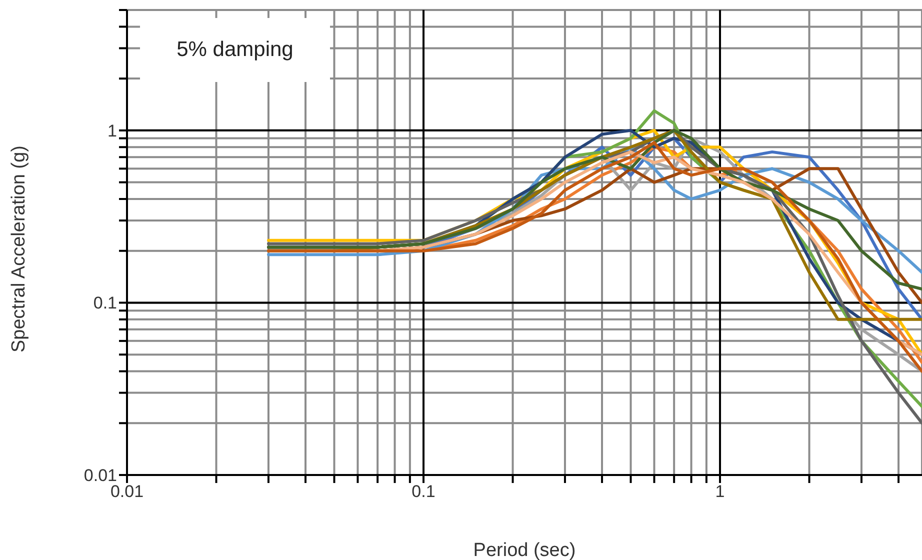 This screenshot has width=922, height=560. What do you see at coordinates (105, 303) in the screenshot?
I see `y-tick-label: 0.1` at bounding box center [105, 303].